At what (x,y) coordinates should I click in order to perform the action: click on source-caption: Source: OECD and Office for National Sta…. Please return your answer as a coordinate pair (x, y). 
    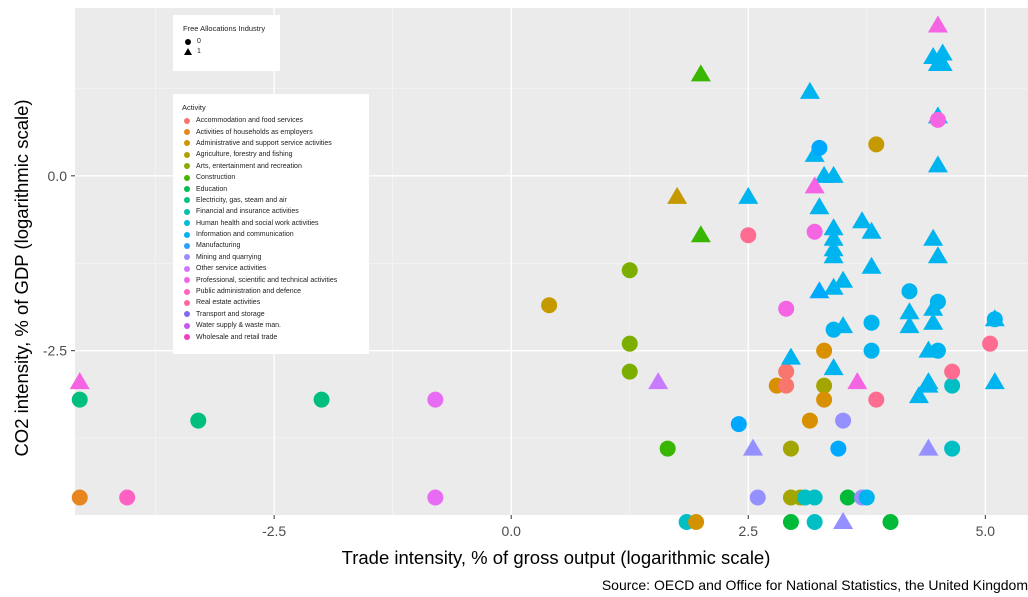
    Looking at the image, I should click on (814, 585).